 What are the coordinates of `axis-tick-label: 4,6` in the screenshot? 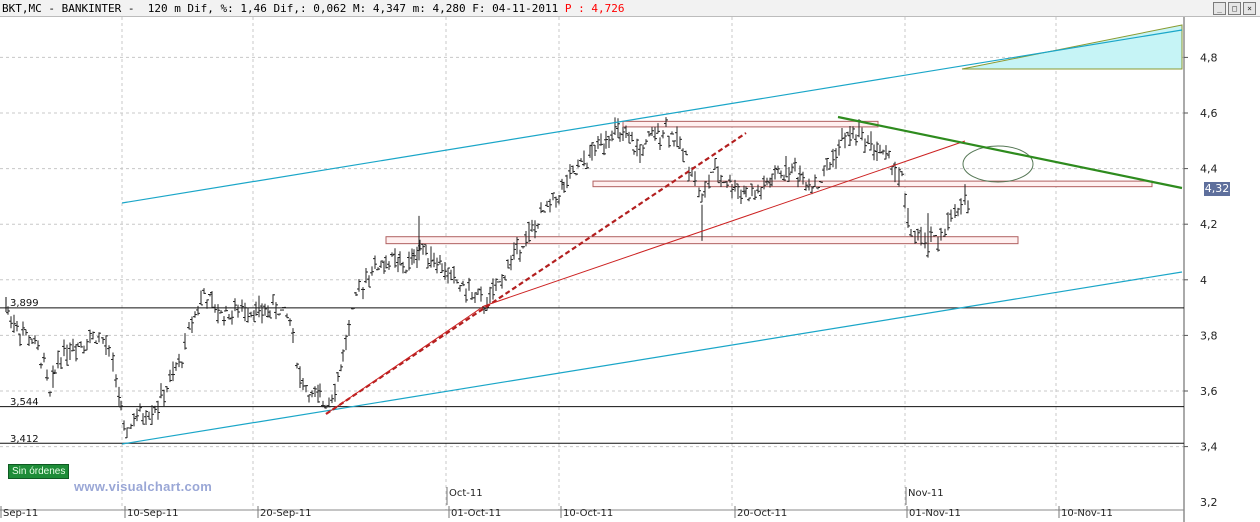 It's located at (1209, 113).